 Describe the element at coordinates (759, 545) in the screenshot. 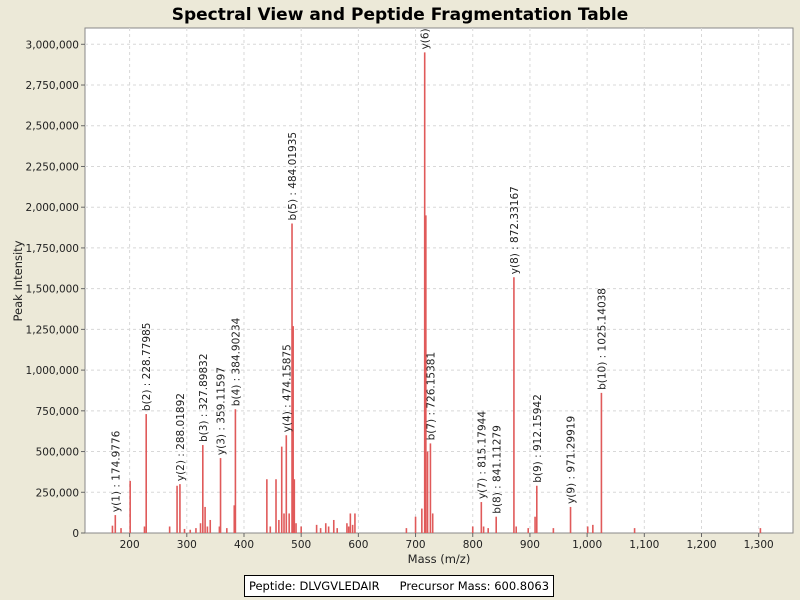

I see `x-tick-label: 1,300` at that location.